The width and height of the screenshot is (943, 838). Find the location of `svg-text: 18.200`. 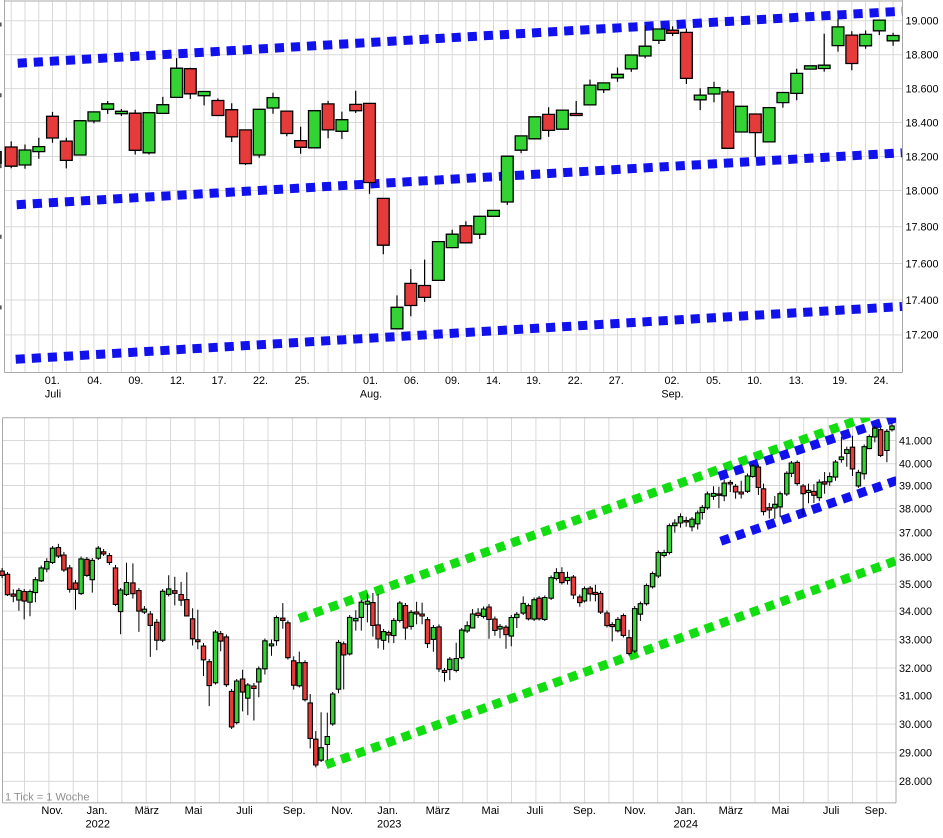

svg-text: 18.200 is located at coordinates (922, 157).